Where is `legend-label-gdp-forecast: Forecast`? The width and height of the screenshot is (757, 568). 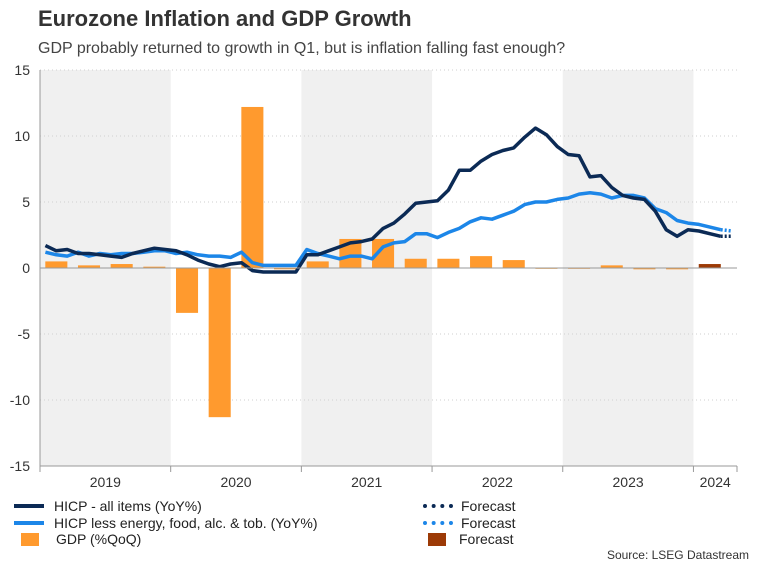 legend-label-gdp-forecast: Forecast is located at coordinates (486, 539).